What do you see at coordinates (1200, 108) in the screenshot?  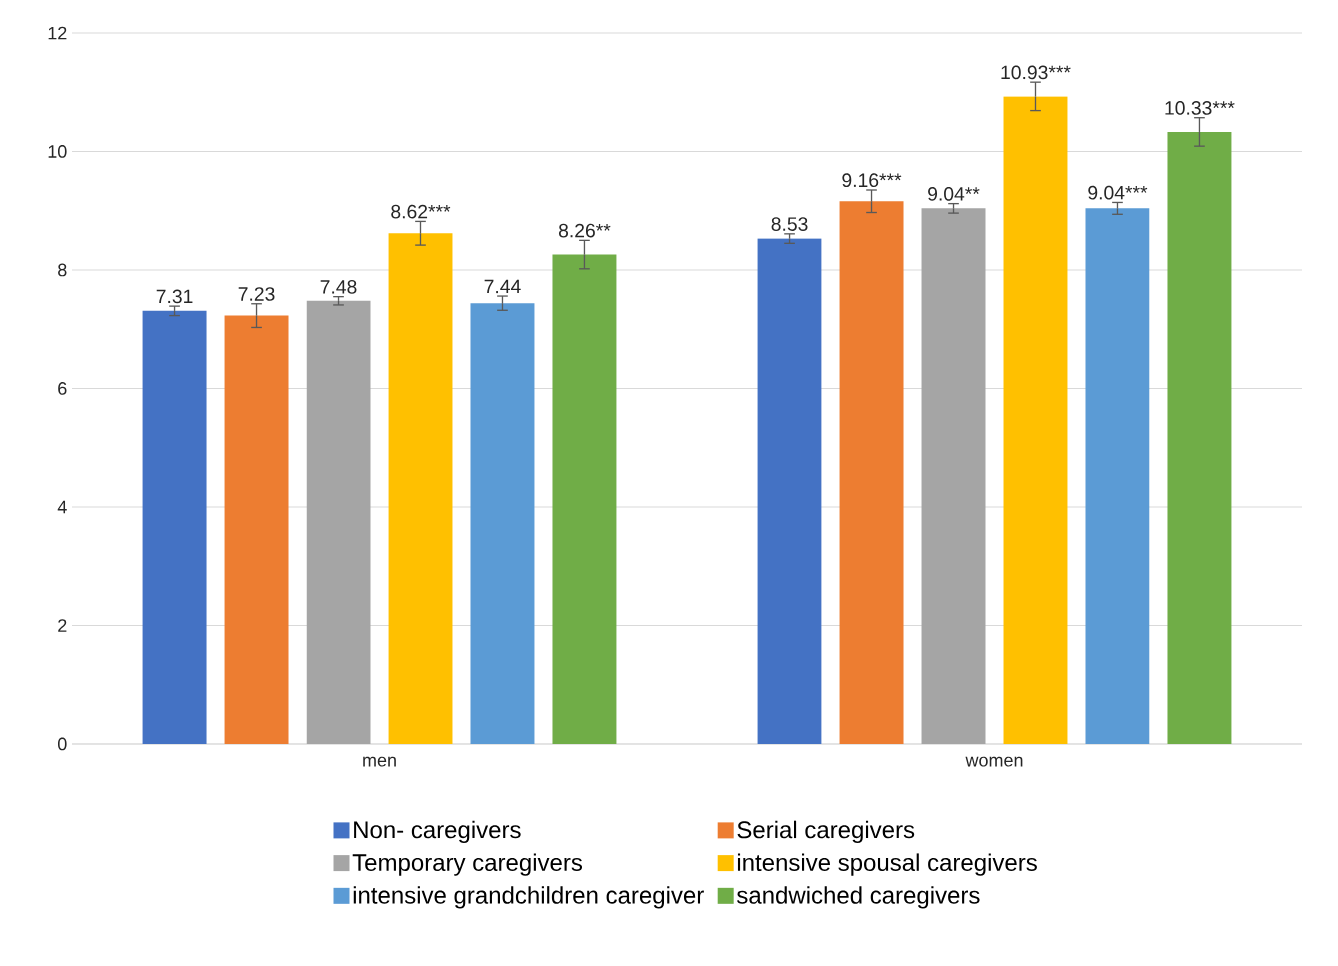 I see `data-label: 10.33***` at bounding box center [1200, 108].